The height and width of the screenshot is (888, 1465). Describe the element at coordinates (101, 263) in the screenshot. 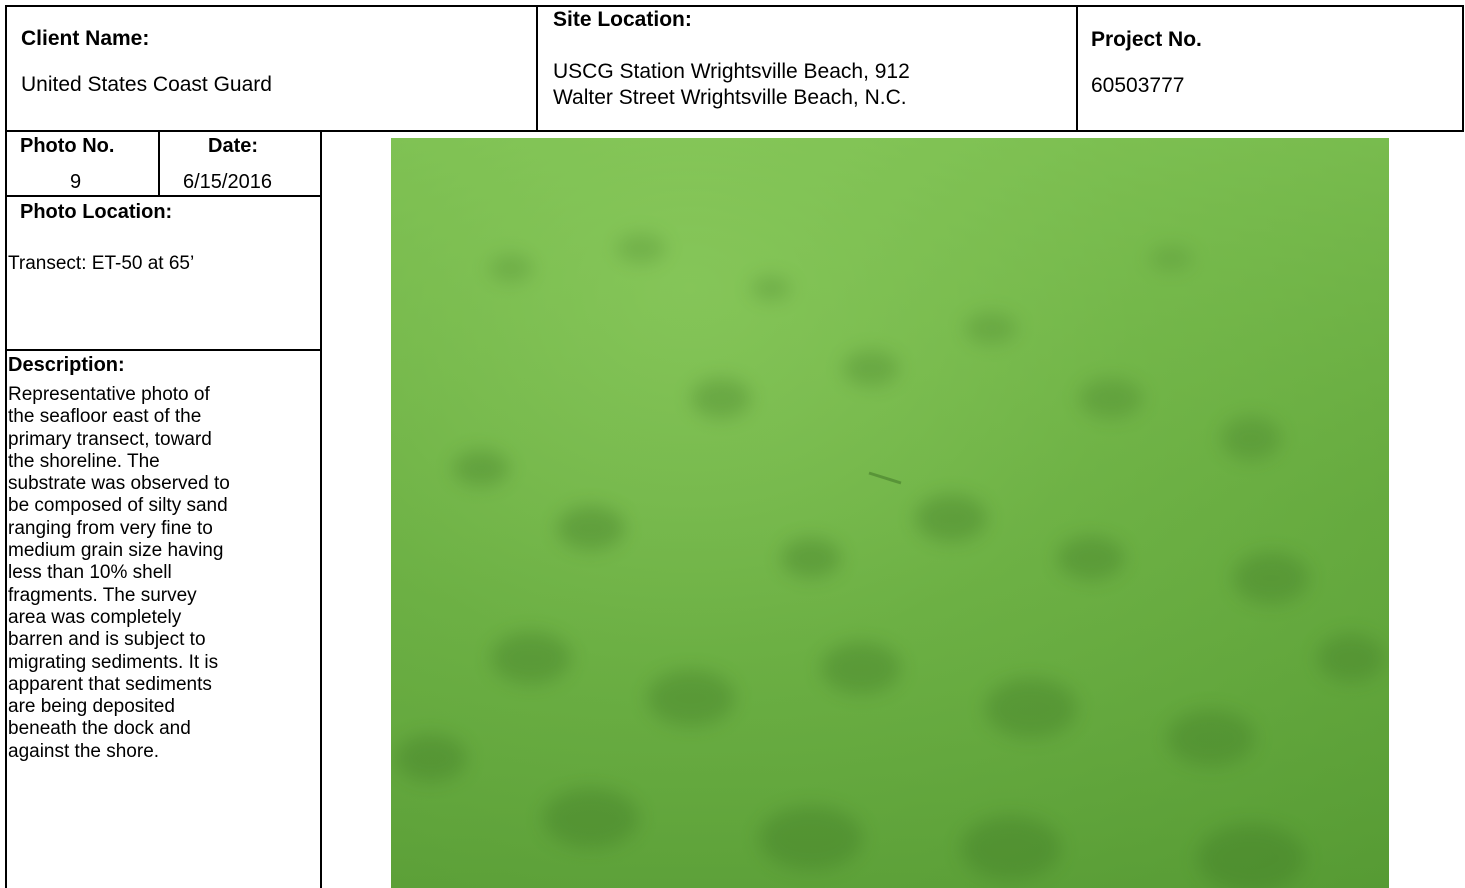

I see `photo-location-value: Transect: ET-50 at 65’` at that location.